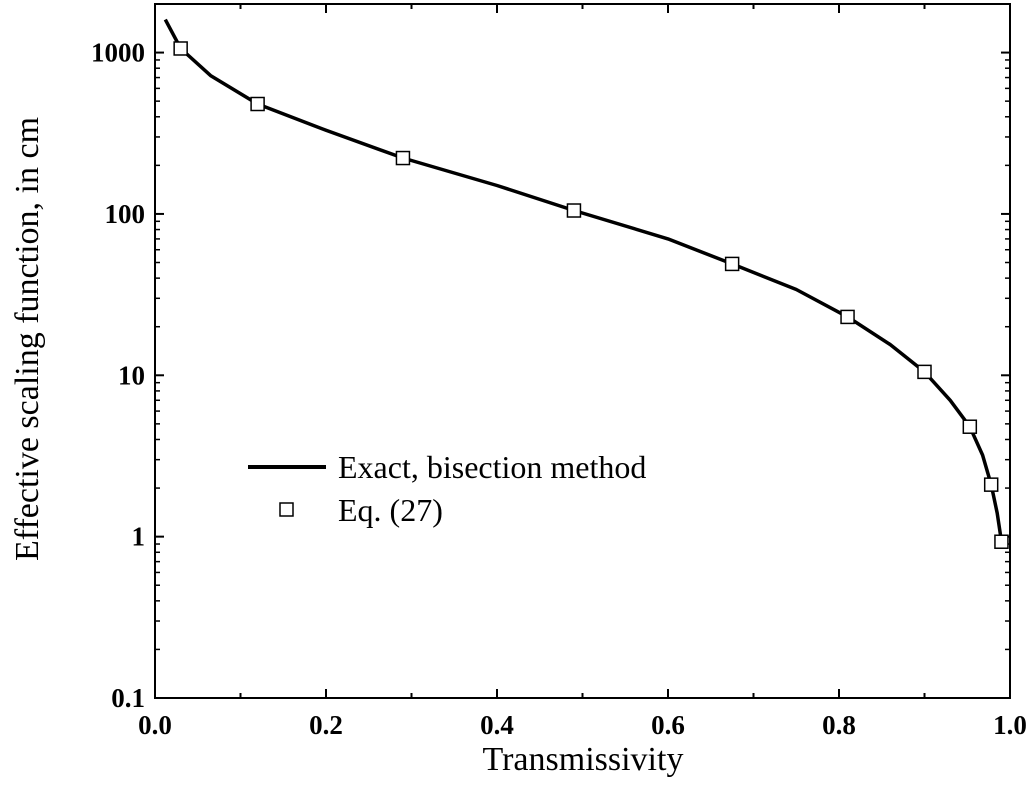 Image resolution: width=1034 pixels, height=803 pixels. What do you see at coordinates (390, 510) in the screenshot?
I see `legend-label-eq27: Eq. (27)` at bounding box center [390, 510].